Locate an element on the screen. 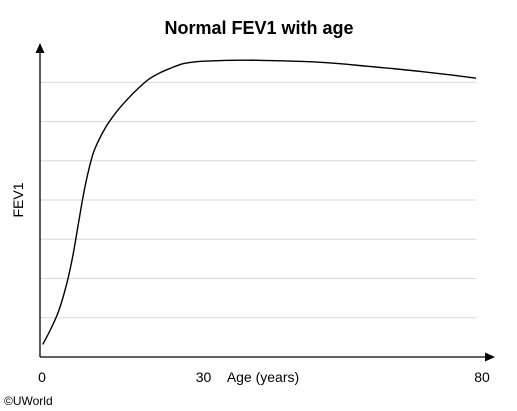  y-axis-arrow-icon is located at coordinates (40, 48).